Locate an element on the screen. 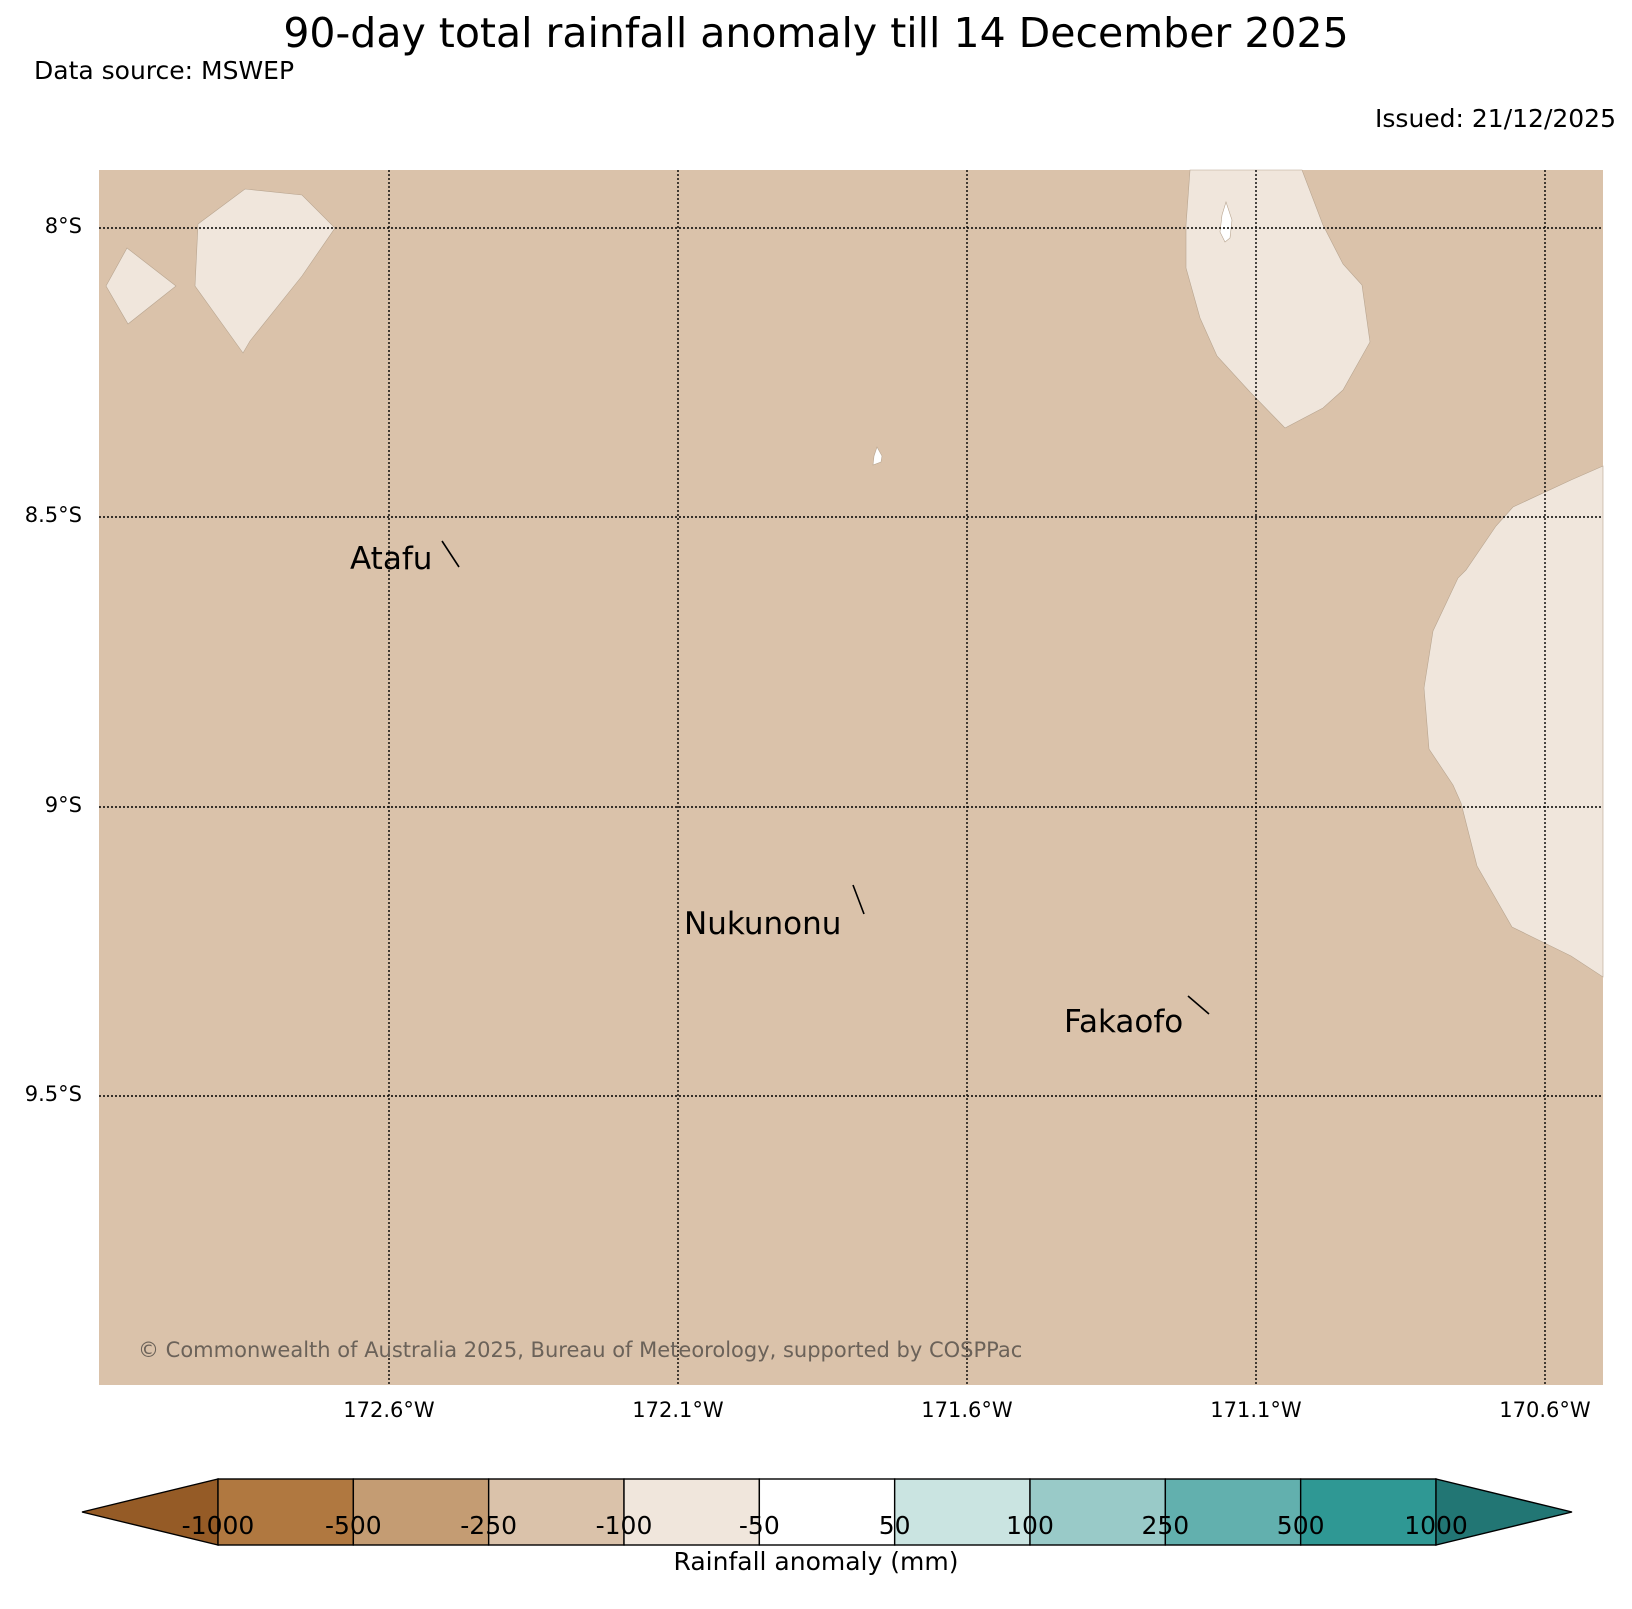 The image size is (1632, 1609). colorbar-tick-label: -100 is located at coordinates (624, 1525).